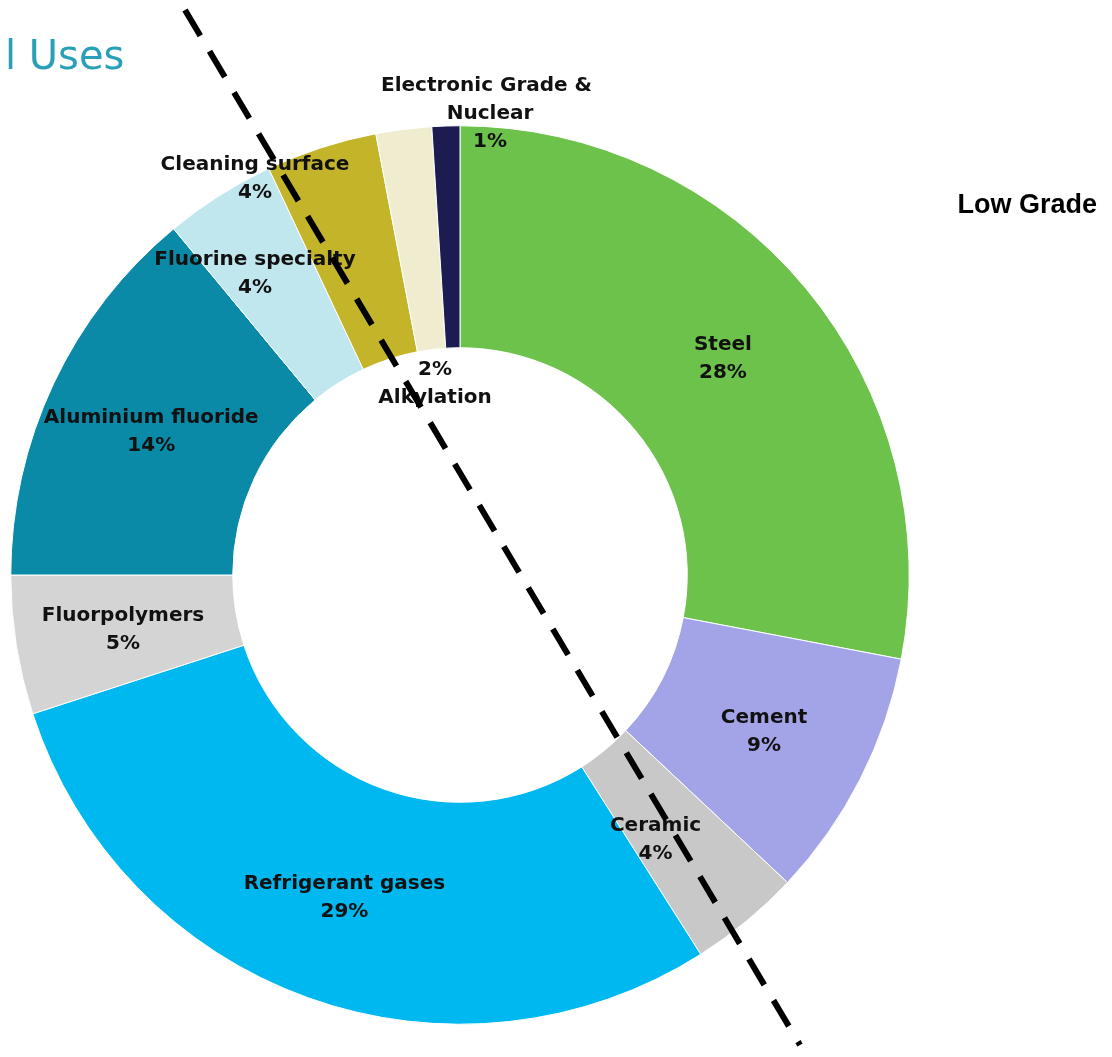 The image size is (1112, 1057). I want to click on slice-label: Aluminium fluoride, so click(151, 415).